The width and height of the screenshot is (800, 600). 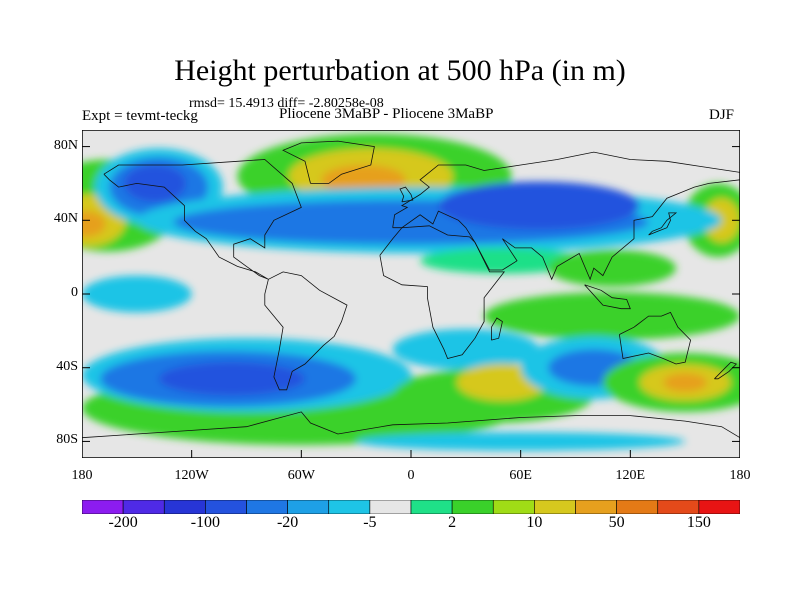 What do you see at coordinates (65, 145) in the screenshot?
I see `lat-label: 80N` at bounding box center [65, 145].